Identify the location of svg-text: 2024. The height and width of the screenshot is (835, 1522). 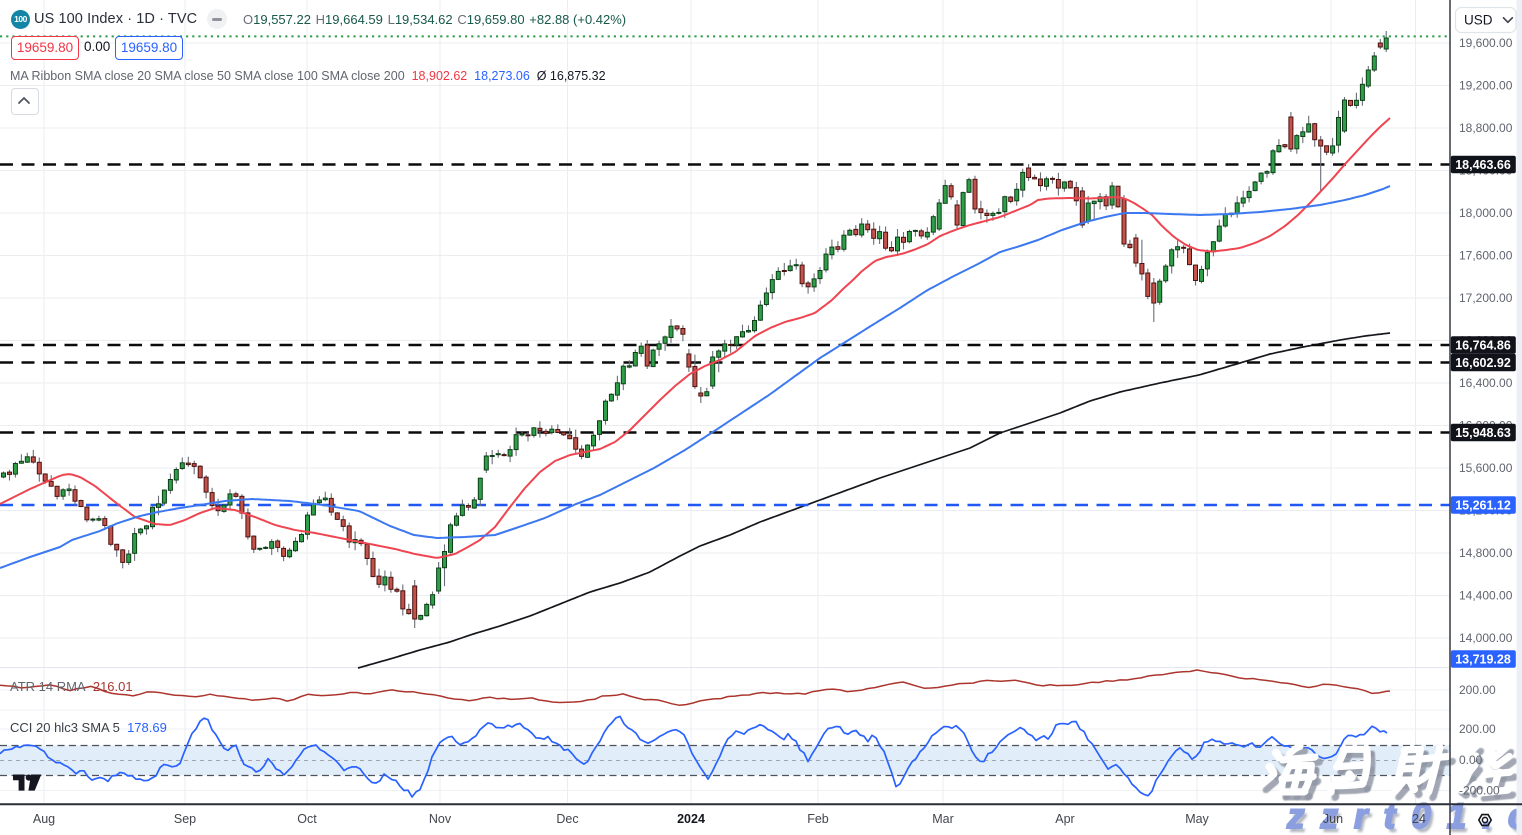
(691, 819).